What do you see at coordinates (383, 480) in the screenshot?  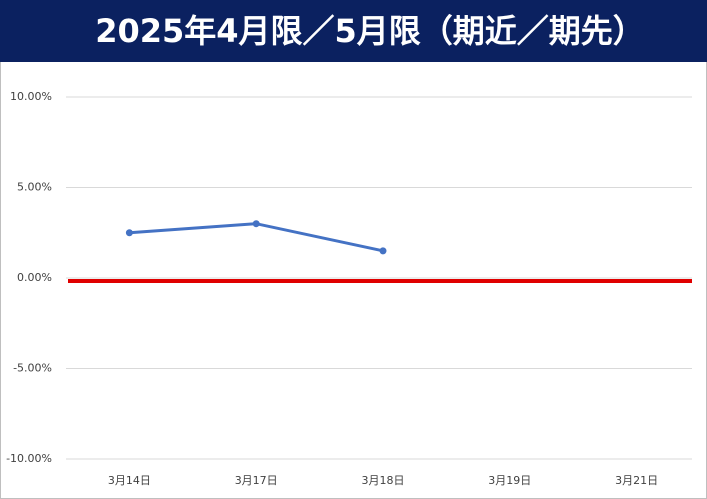 I see `x-tick-label: 3月18日` at bounding box center [383, 480].